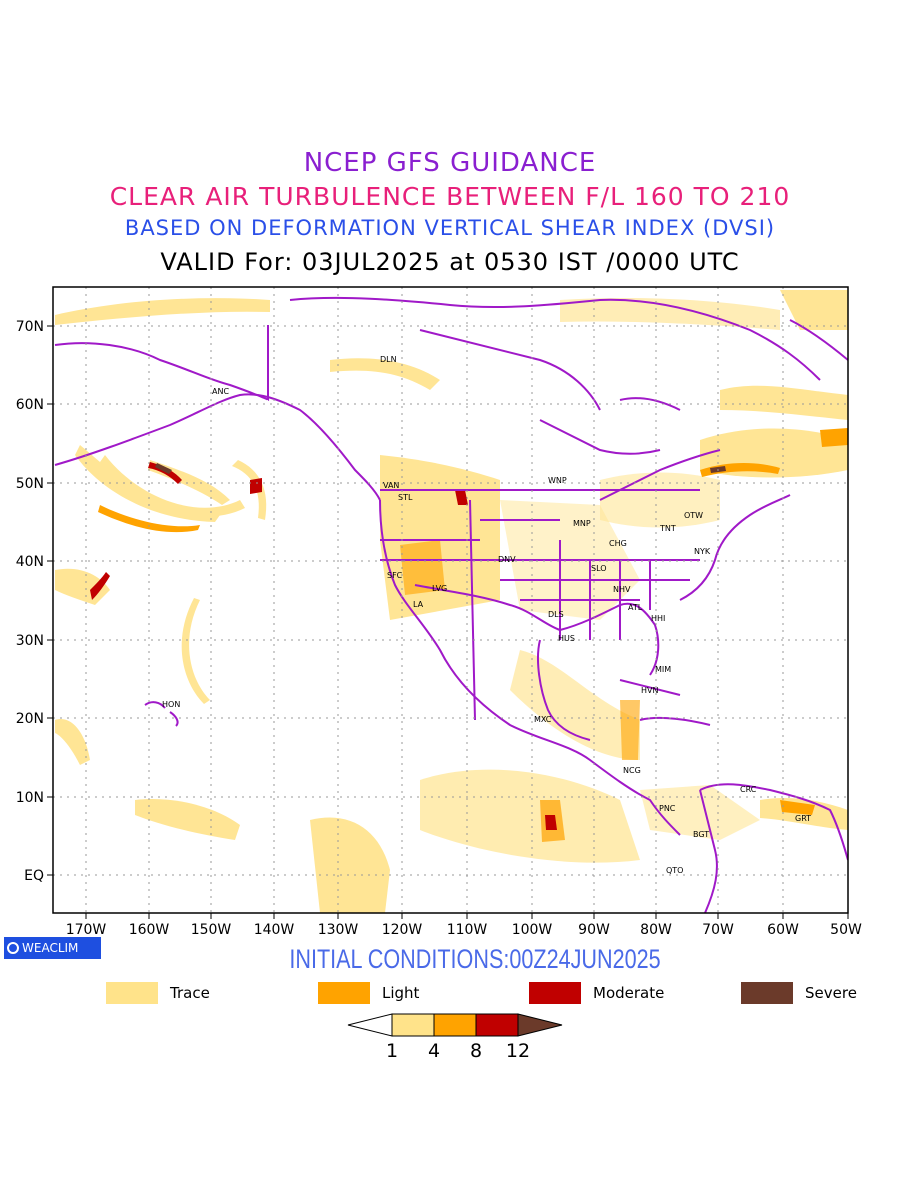 This screenshot has height=1200, width=900. What do you see at coordinates (622, 589) in the screenshot?
I see `station-nhv: NHV` at bounding box center [622, 589].